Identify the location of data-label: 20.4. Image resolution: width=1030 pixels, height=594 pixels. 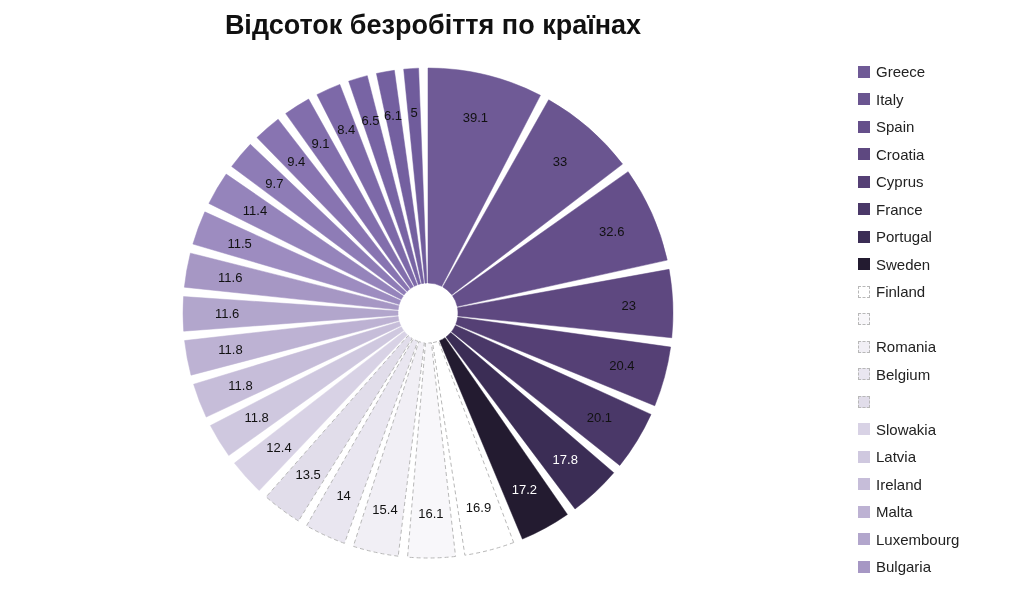
(622, 365).